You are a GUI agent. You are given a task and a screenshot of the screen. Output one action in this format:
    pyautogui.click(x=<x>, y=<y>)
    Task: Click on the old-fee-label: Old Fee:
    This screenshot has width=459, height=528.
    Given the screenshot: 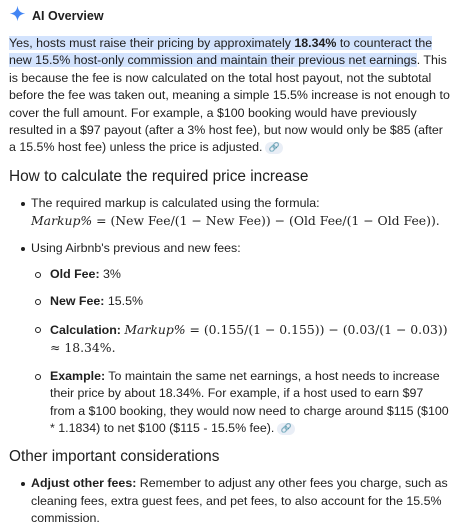 What is the action you would take?
    pyautogui.click(x=75, y=274)
    